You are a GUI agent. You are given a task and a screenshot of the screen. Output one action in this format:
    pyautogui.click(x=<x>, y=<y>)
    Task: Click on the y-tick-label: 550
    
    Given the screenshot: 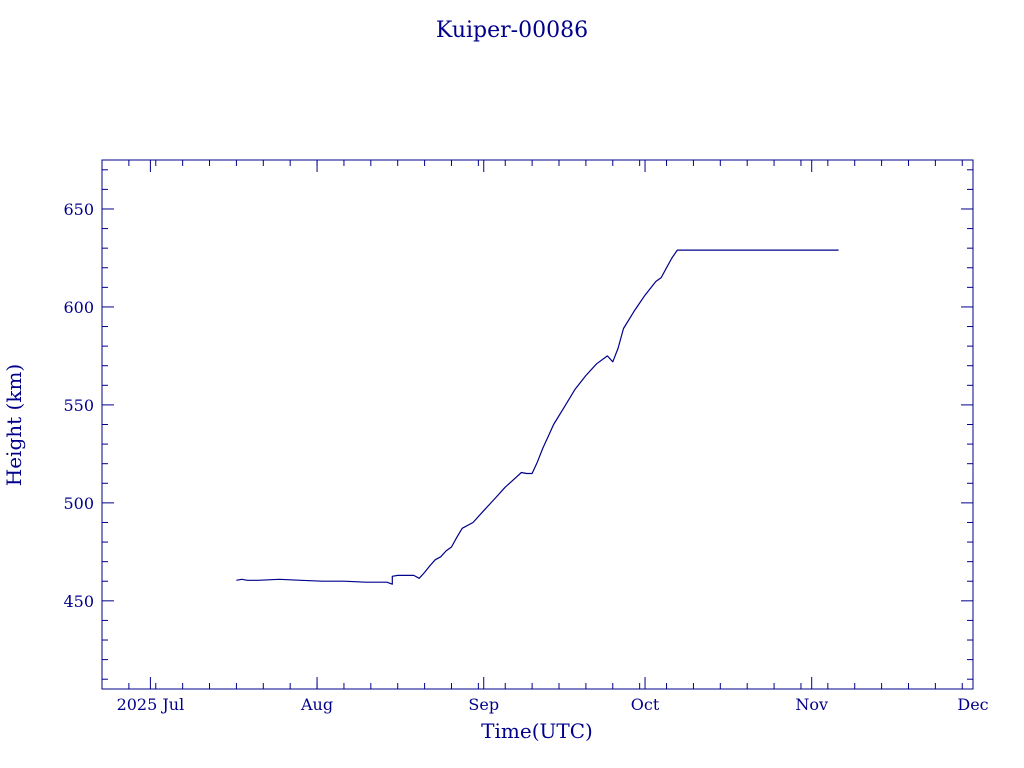 What is the action you would take?
    pyautogui.click(x=78, y=405)
    